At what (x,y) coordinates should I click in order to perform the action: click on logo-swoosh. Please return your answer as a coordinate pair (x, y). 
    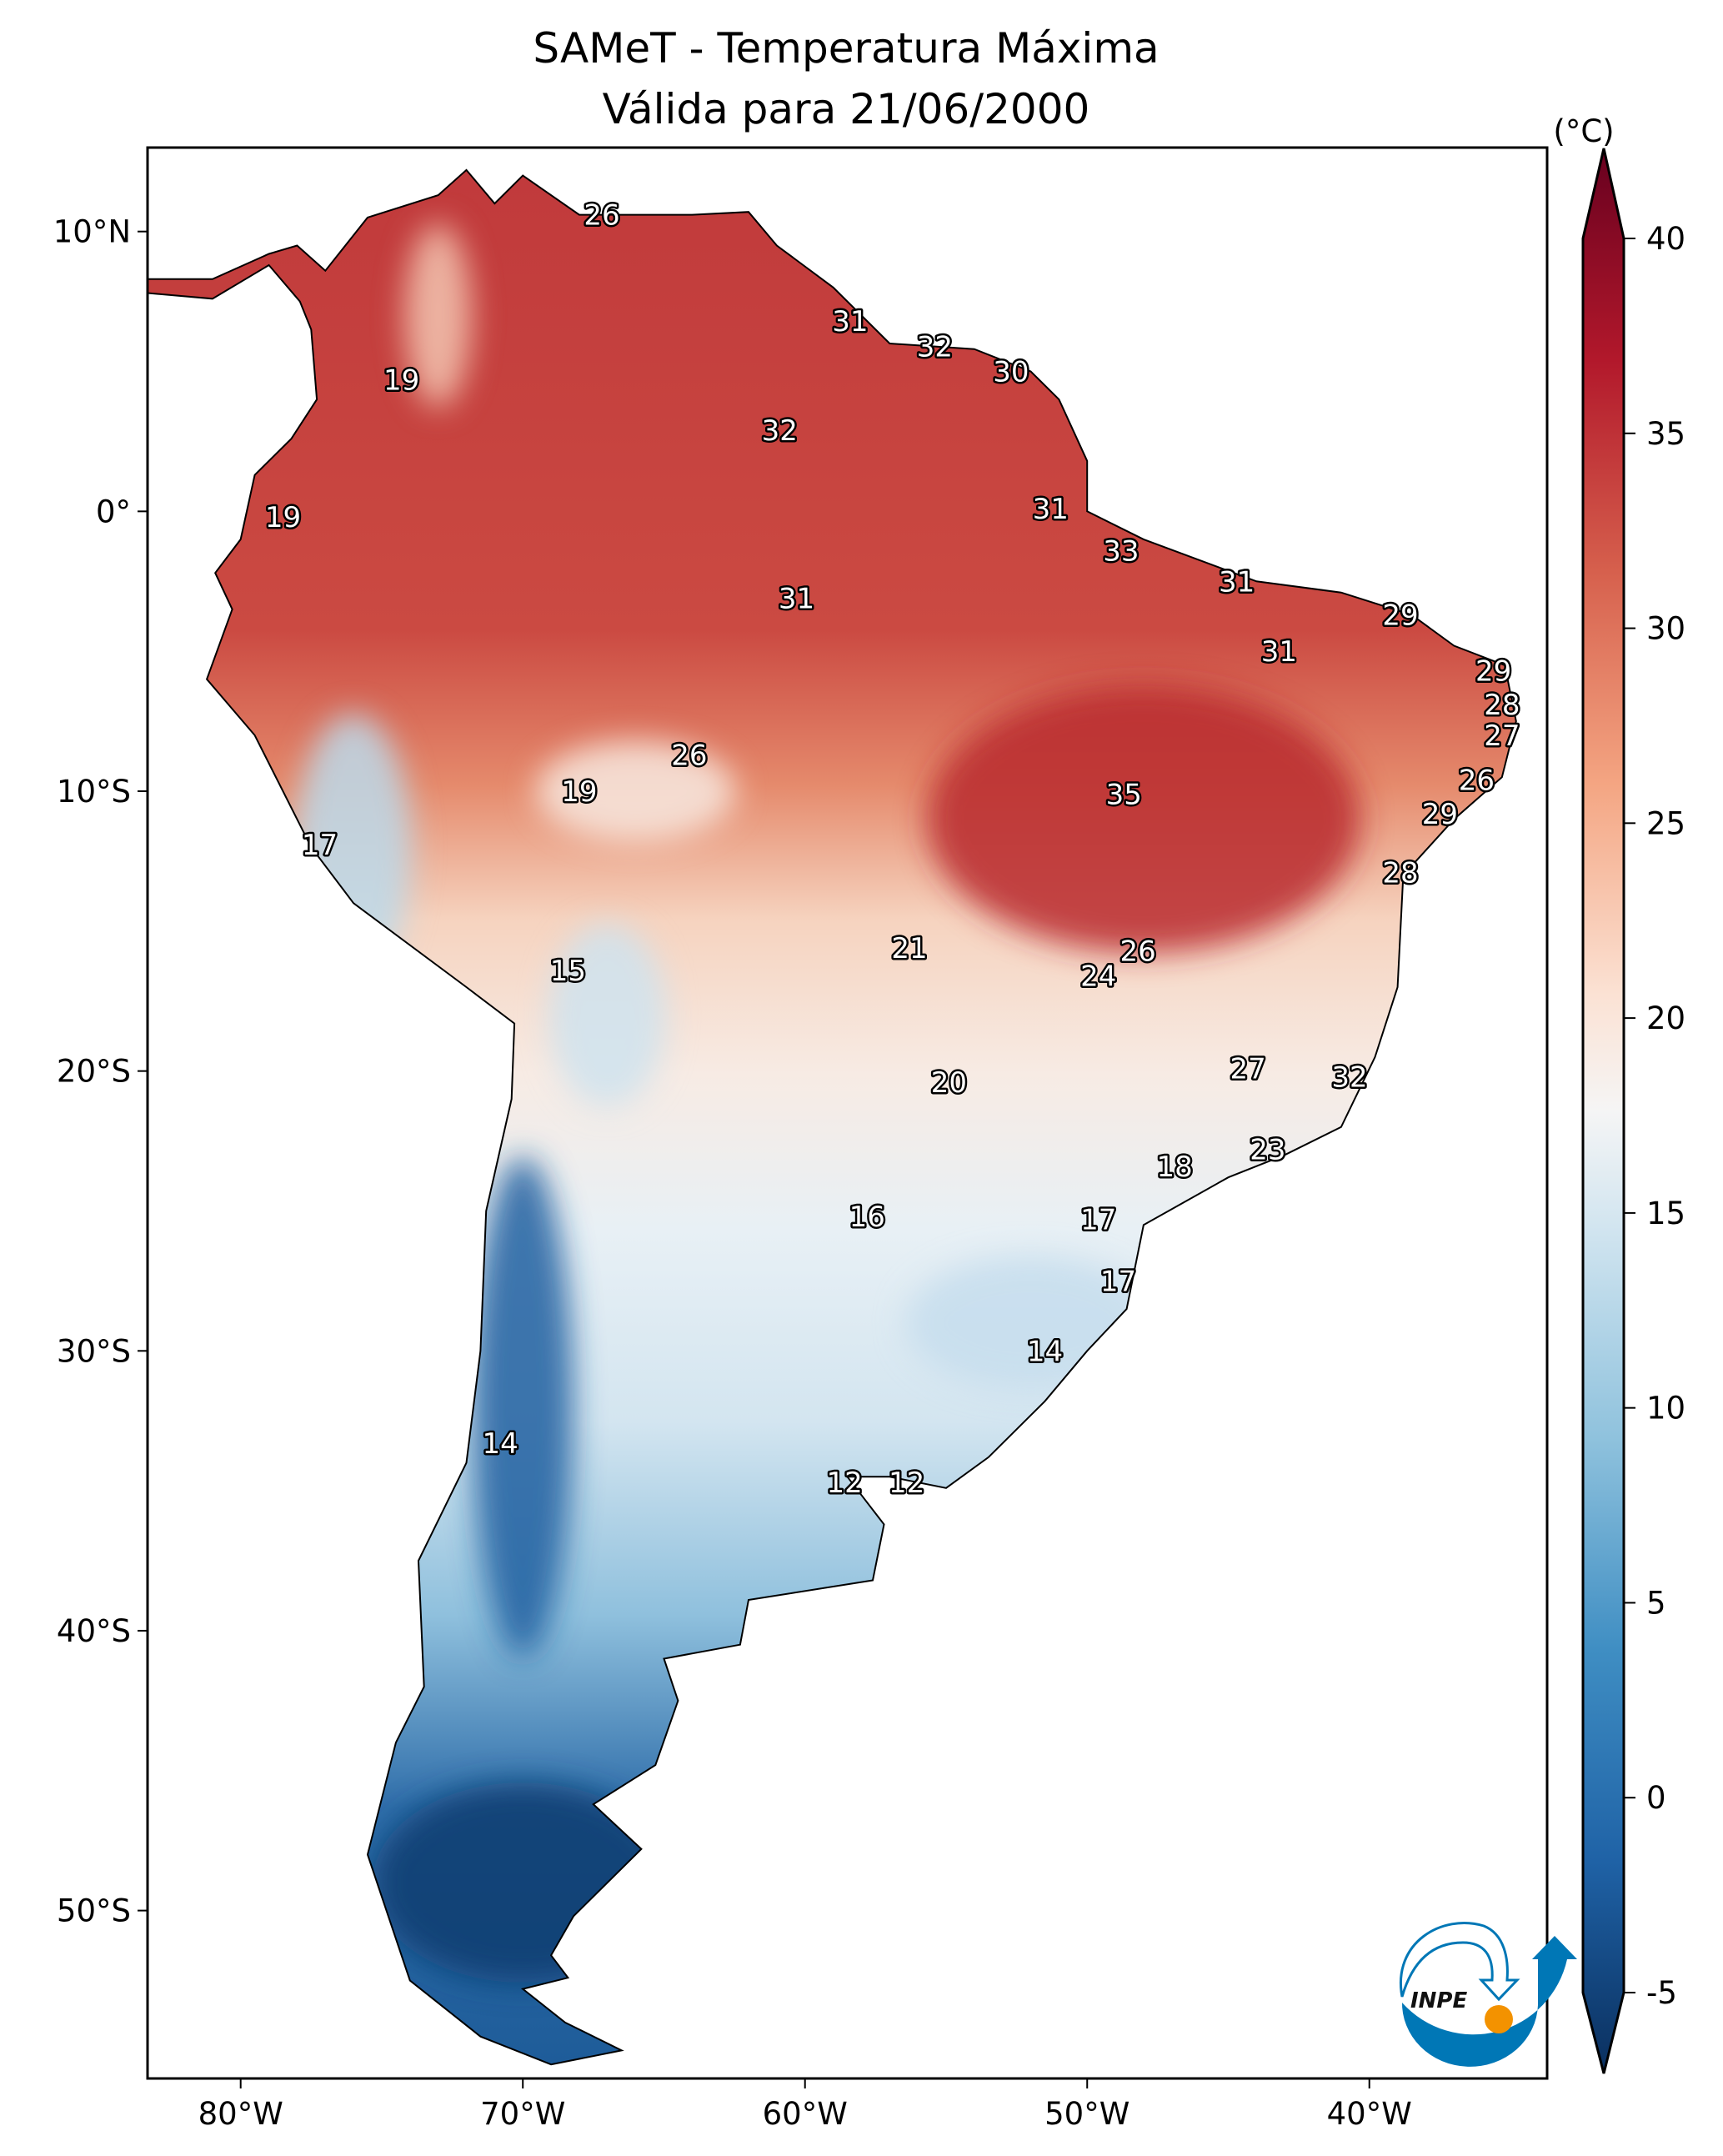
    Looking at the image, I should click on (1489, 2001).